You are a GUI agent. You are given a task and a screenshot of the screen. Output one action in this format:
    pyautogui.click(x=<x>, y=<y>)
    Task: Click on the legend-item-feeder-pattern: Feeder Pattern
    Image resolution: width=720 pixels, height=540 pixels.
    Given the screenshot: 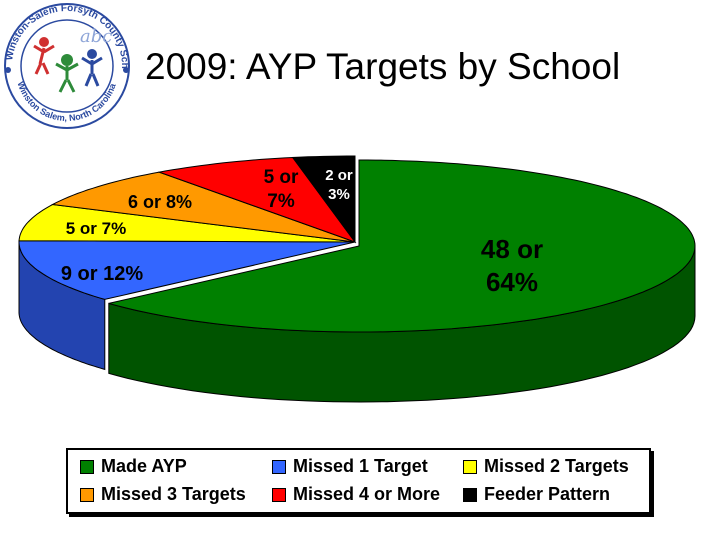 What is the action you would take?
    pyautogui.click(x=536, y=494)
    